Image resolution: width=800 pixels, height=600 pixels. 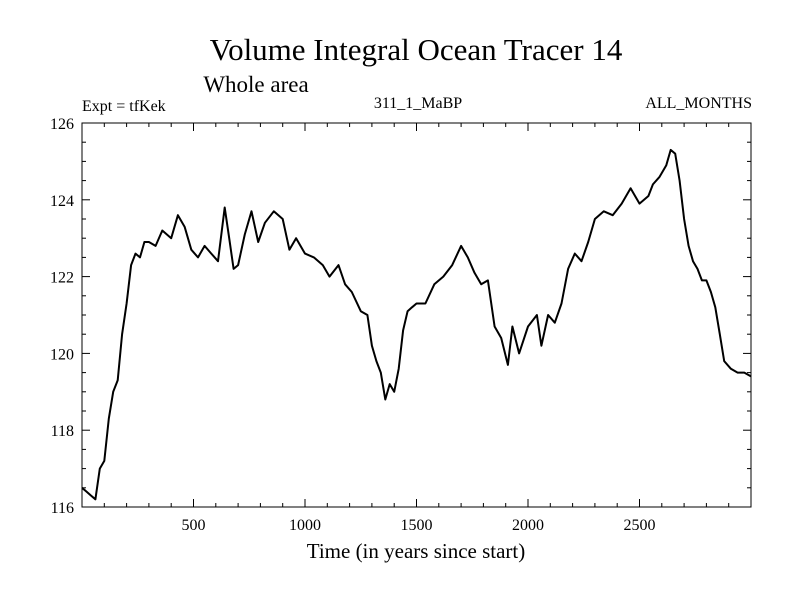 What do you see at coordinates (62, 354) in the screenshot?
I see `y-tick-label-120: 120` at bounding box center [62, 354].